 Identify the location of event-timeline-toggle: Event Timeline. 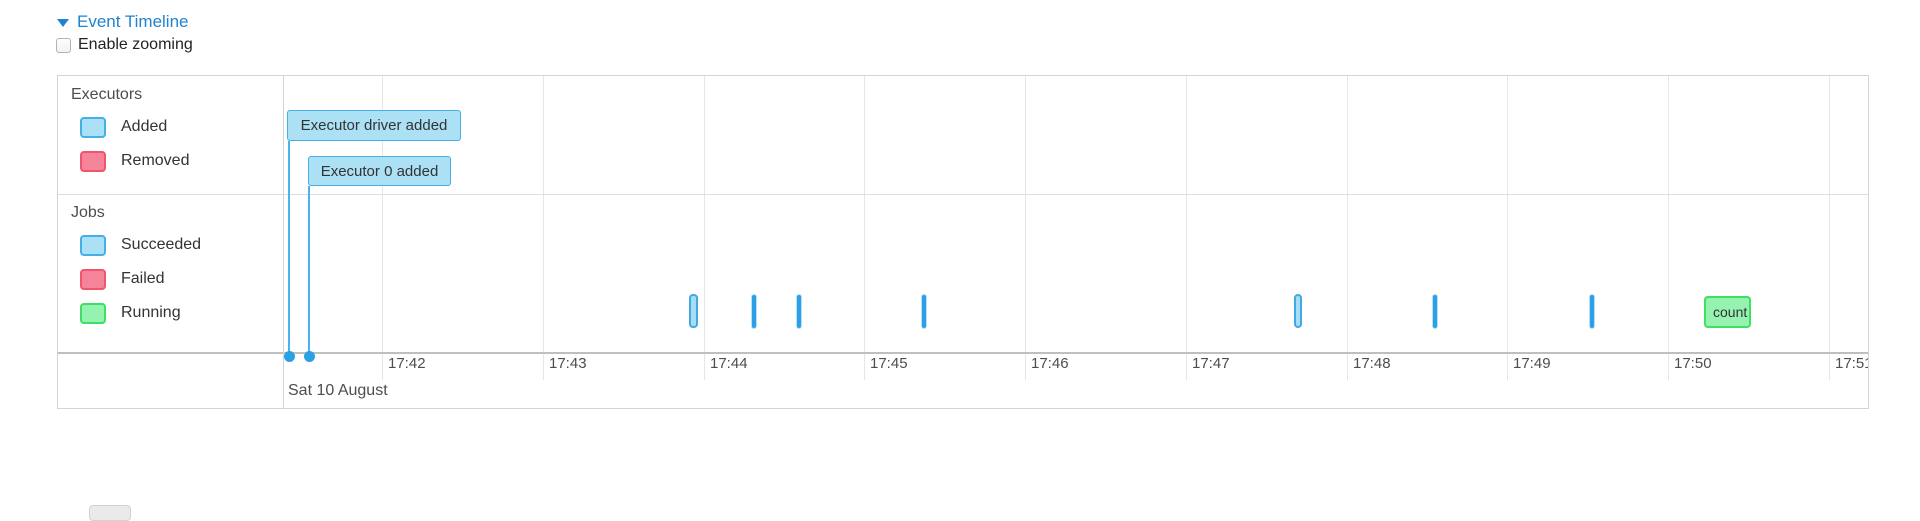
(123, 22).